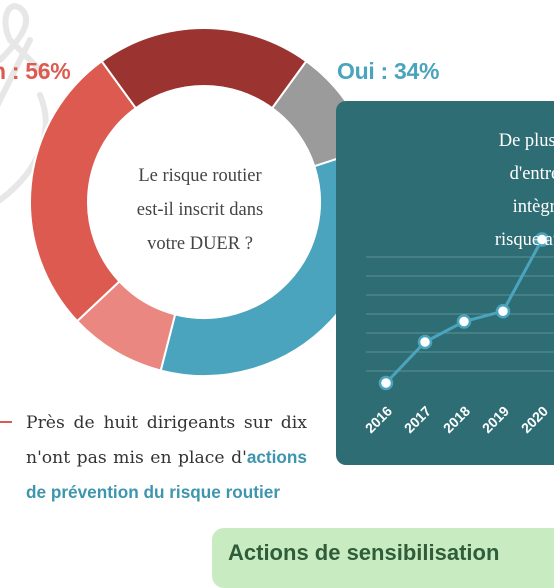 Image resolution: width=554 pixels, height=588 pixels. What do you see at coordinates (425, 342) in the screenshot?
I see `trend-point-2017` at bounding box center [425, 342].